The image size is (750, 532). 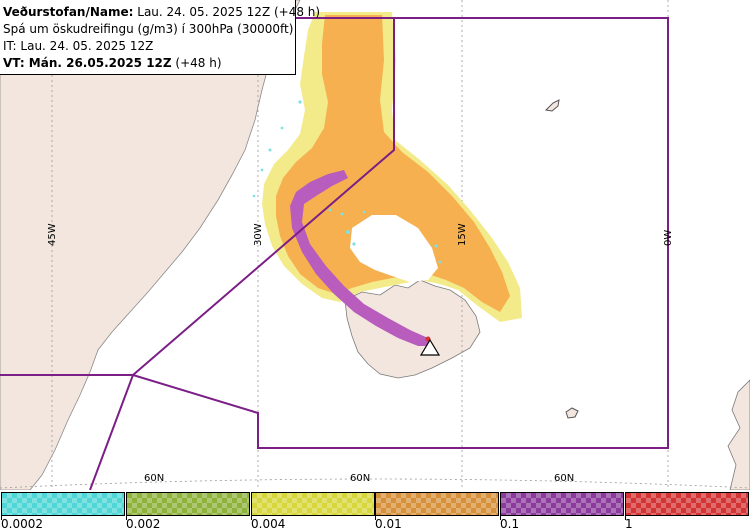 What do you see at coordinates (78, 46) in the screenshot?
I see `initial-time: IT: Lau. 24. 05. 2025 12Z` at bounding box center [78, 46].